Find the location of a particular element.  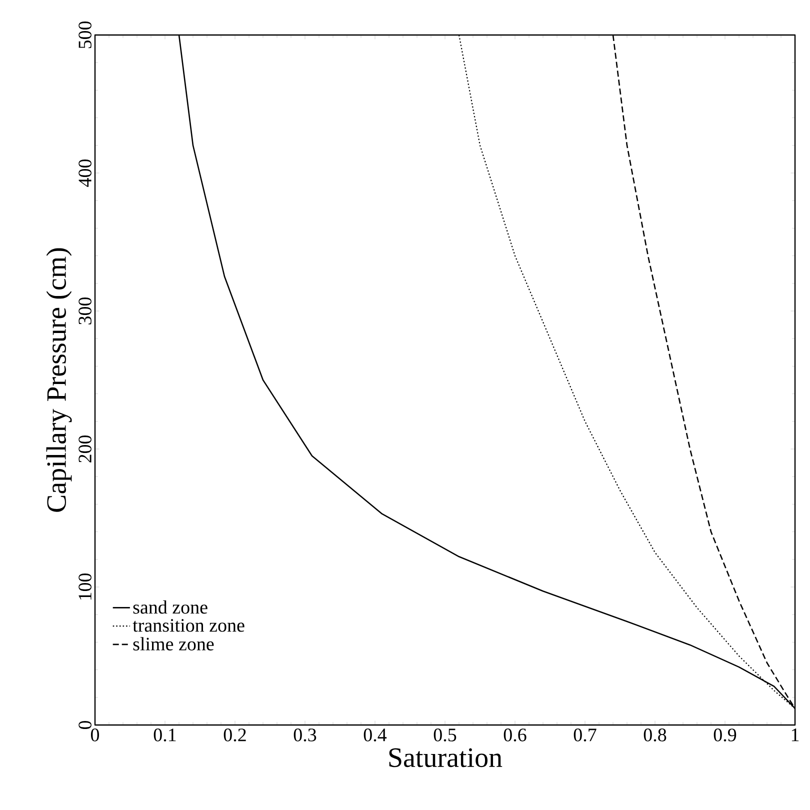

legend-label: slime zone is located at coordinates (173, 643).